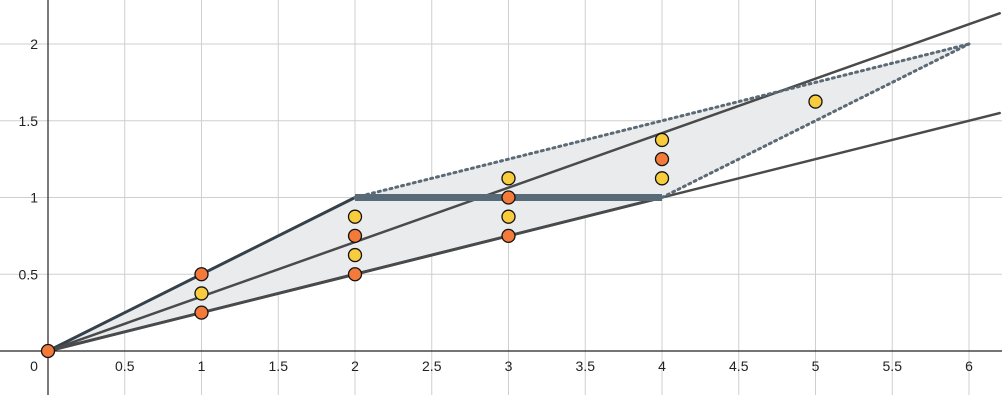 Image resolution: width=1002 pixels, height=395 pixels. Describe the element at coordinates (34, 198) in the screenshot. I see `y-tick-label: 1` at that location.